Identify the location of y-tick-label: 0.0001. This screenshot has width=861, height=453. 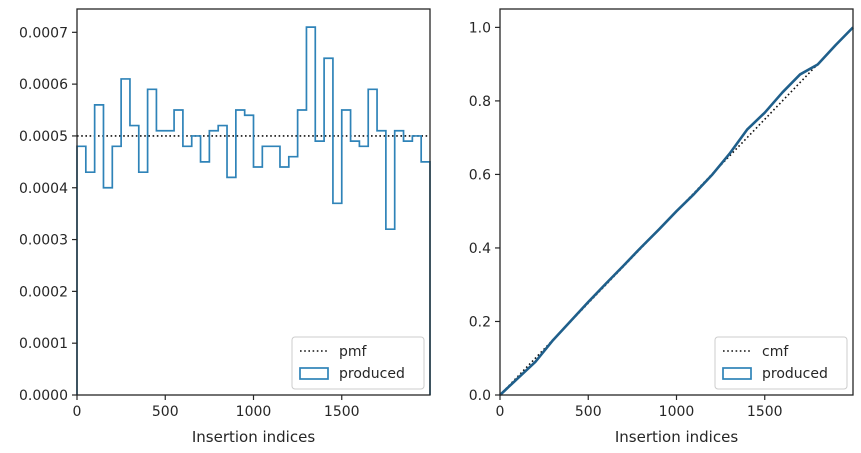
(43, 344).